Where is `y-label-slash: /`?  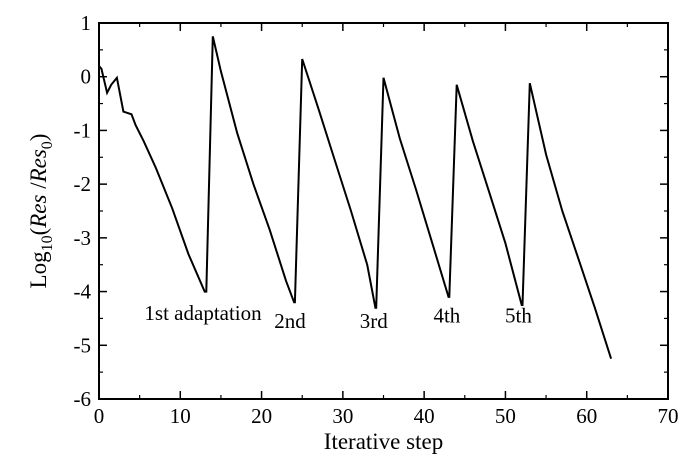 y-label-slash: / is located at coordinates (38, 188).